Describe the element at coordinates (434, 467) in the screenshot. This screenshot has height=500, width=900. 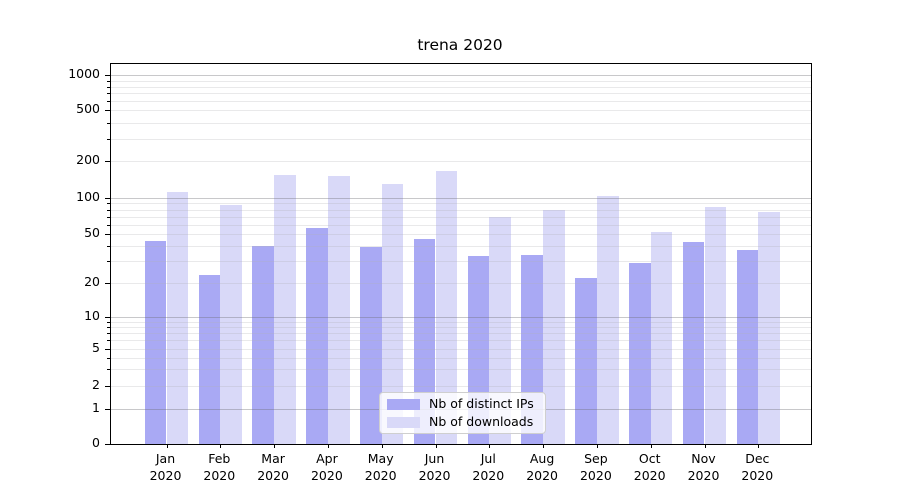
I see `x-tick-label: Jun 2020` at that location.